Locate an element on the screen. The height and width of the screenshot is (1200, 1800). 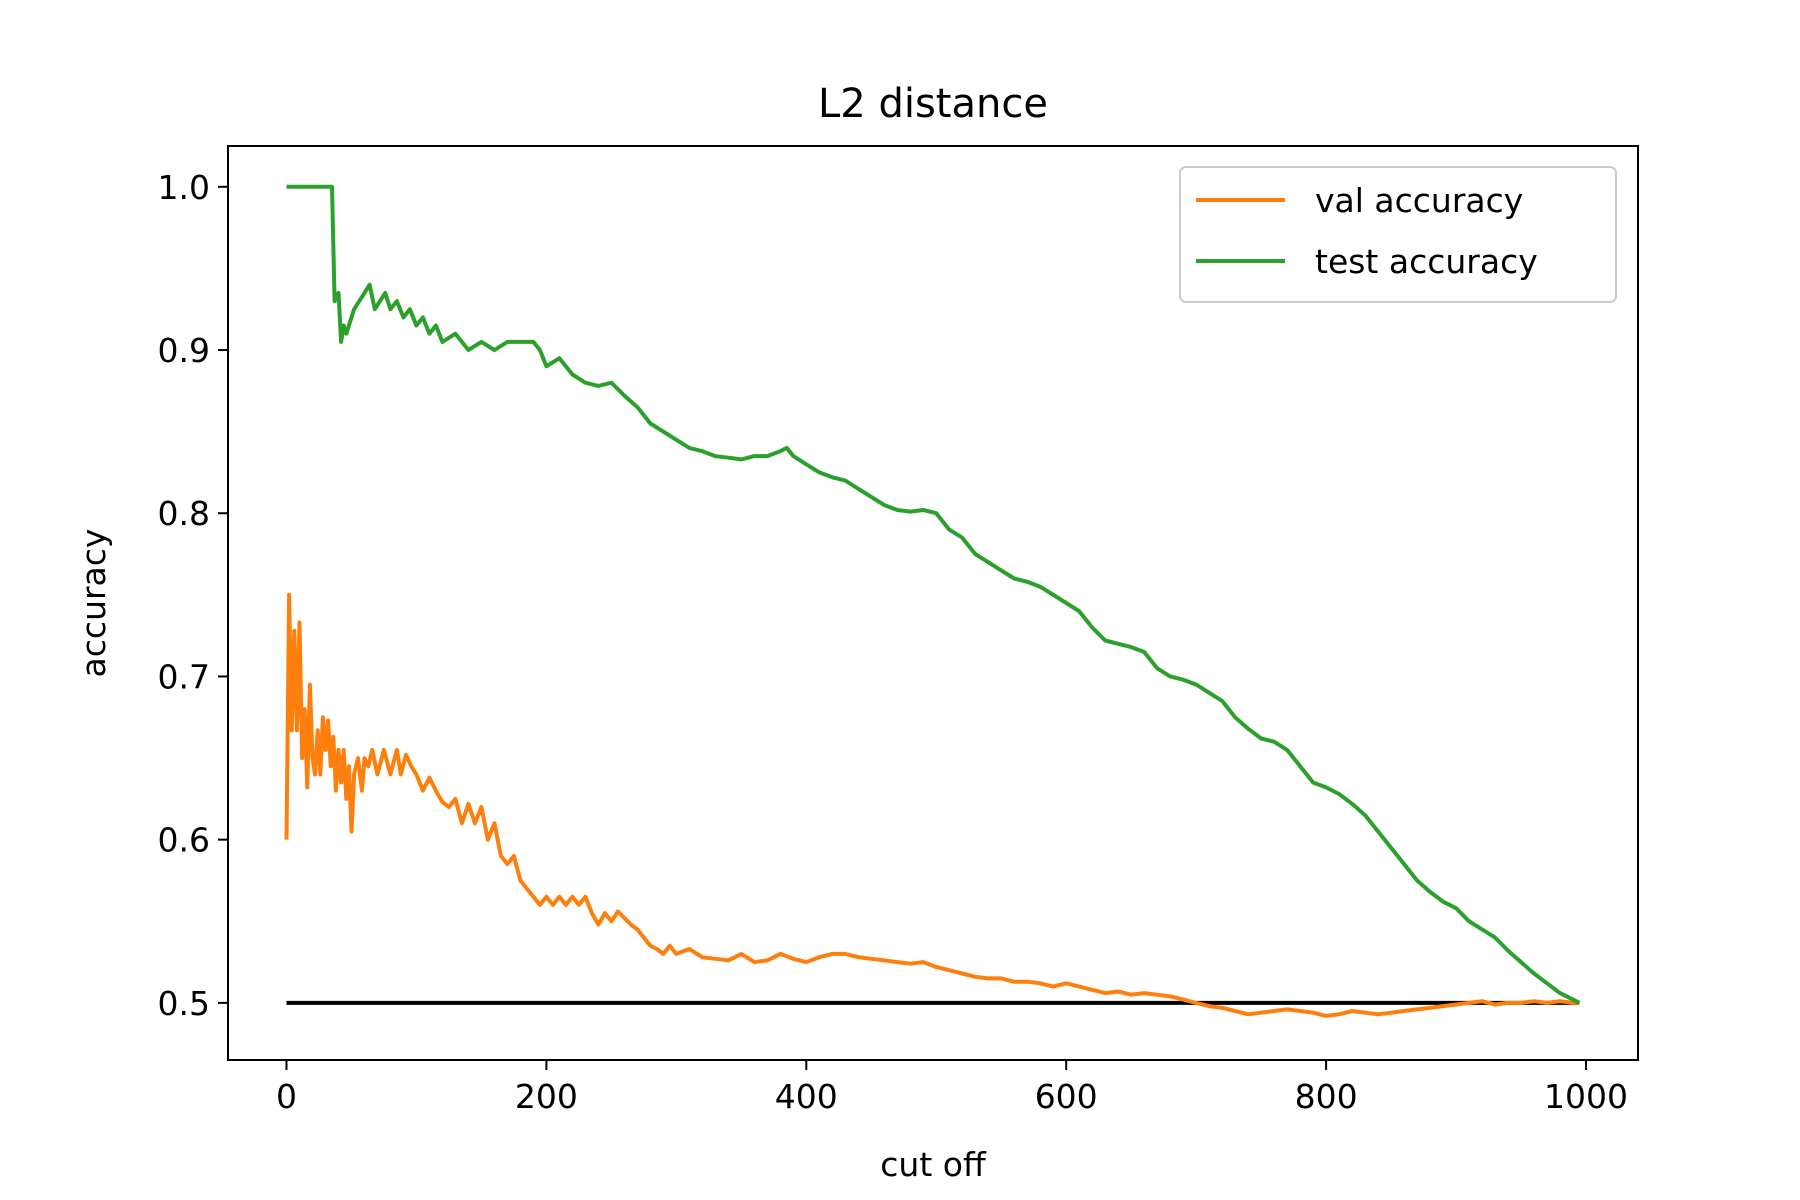
legend: val accuracy test accuracy is located at coordinates (1398, 234).